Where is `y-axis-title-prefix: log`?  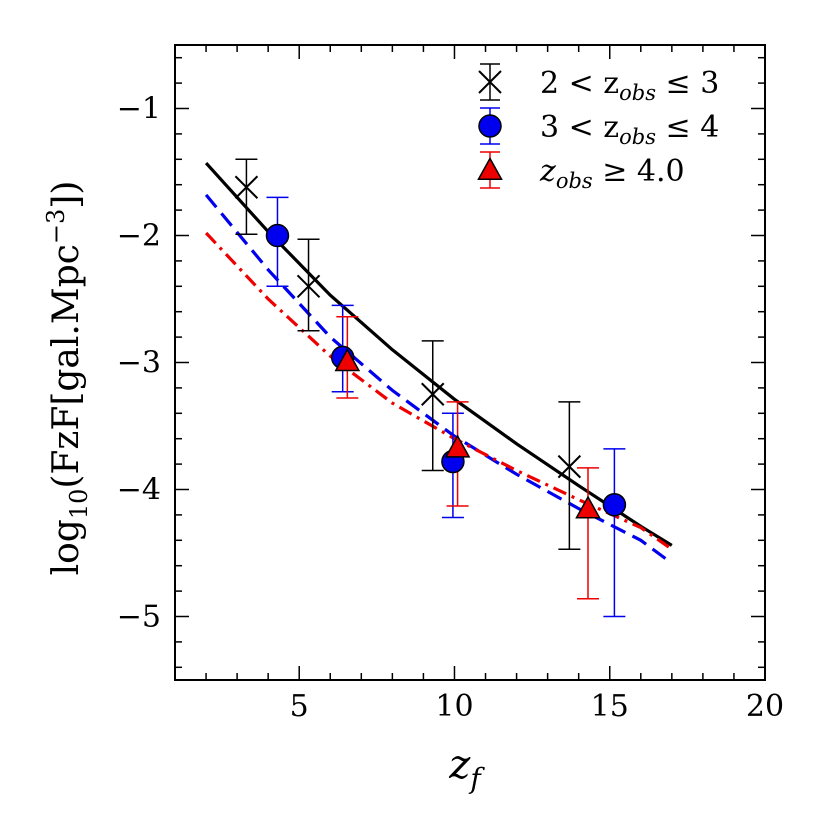
y-axis-title-prefix: log is located at coordinates (66, 547).